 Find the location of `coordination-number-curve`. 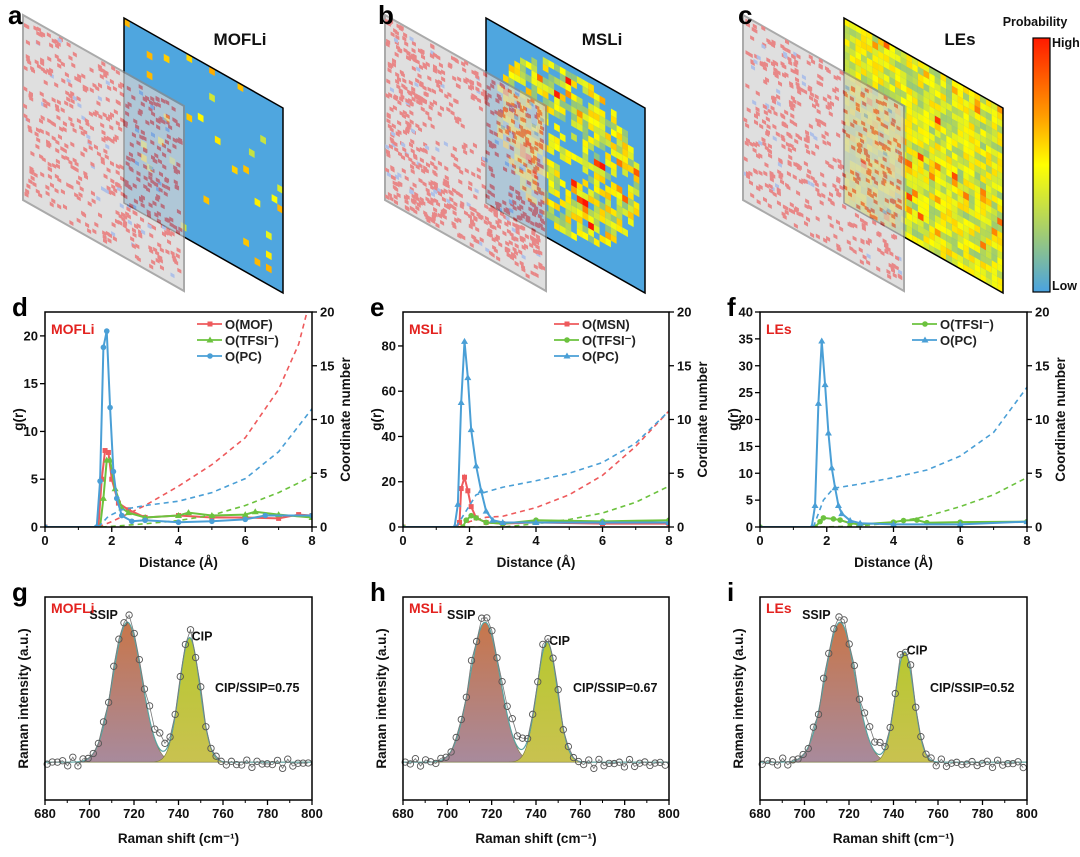

coordination-number-curve is located at coordinates (569, 506).